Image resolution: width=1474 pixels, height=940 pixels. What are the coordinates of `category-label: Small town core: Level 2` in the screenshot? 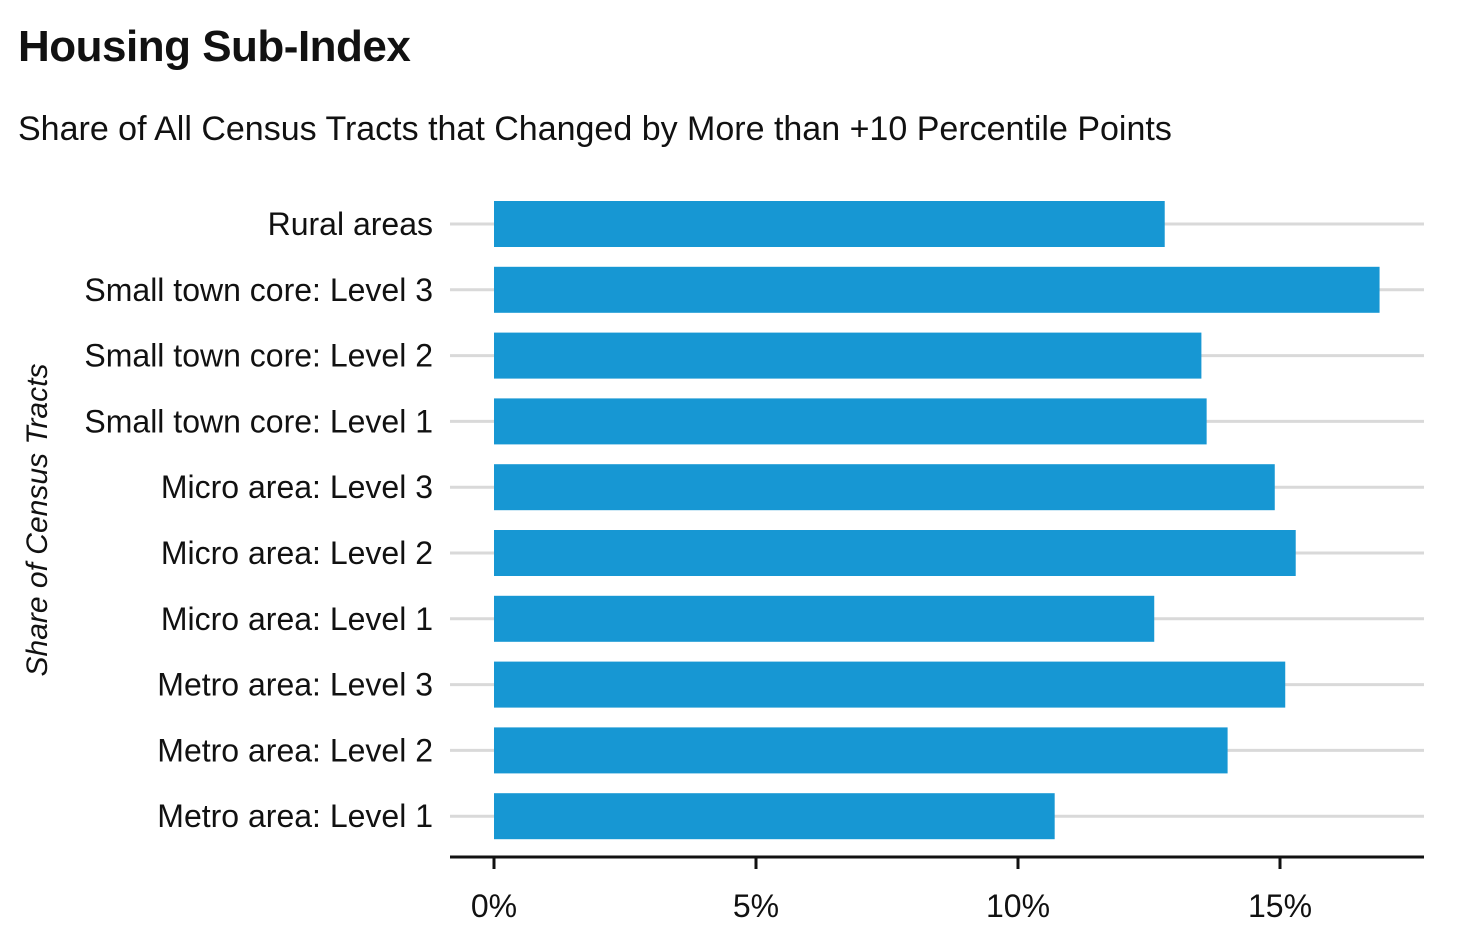 It's located at (258, 356).